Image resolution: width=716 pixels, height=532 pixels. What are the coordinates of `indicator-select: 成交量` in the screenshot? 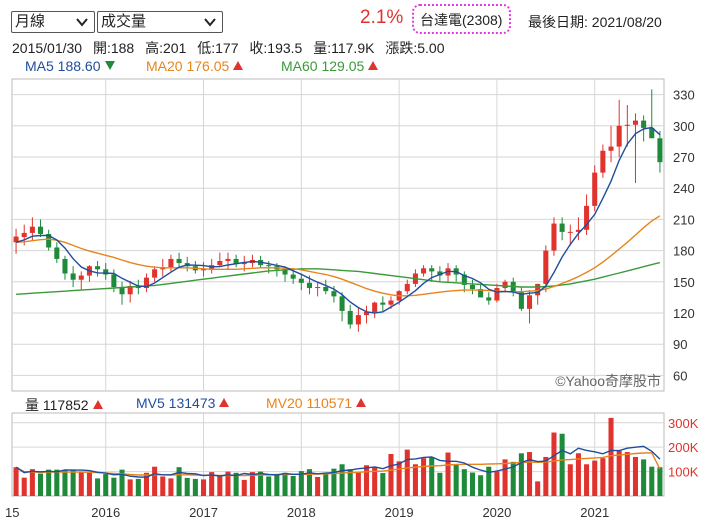 It's located at (160, 22).